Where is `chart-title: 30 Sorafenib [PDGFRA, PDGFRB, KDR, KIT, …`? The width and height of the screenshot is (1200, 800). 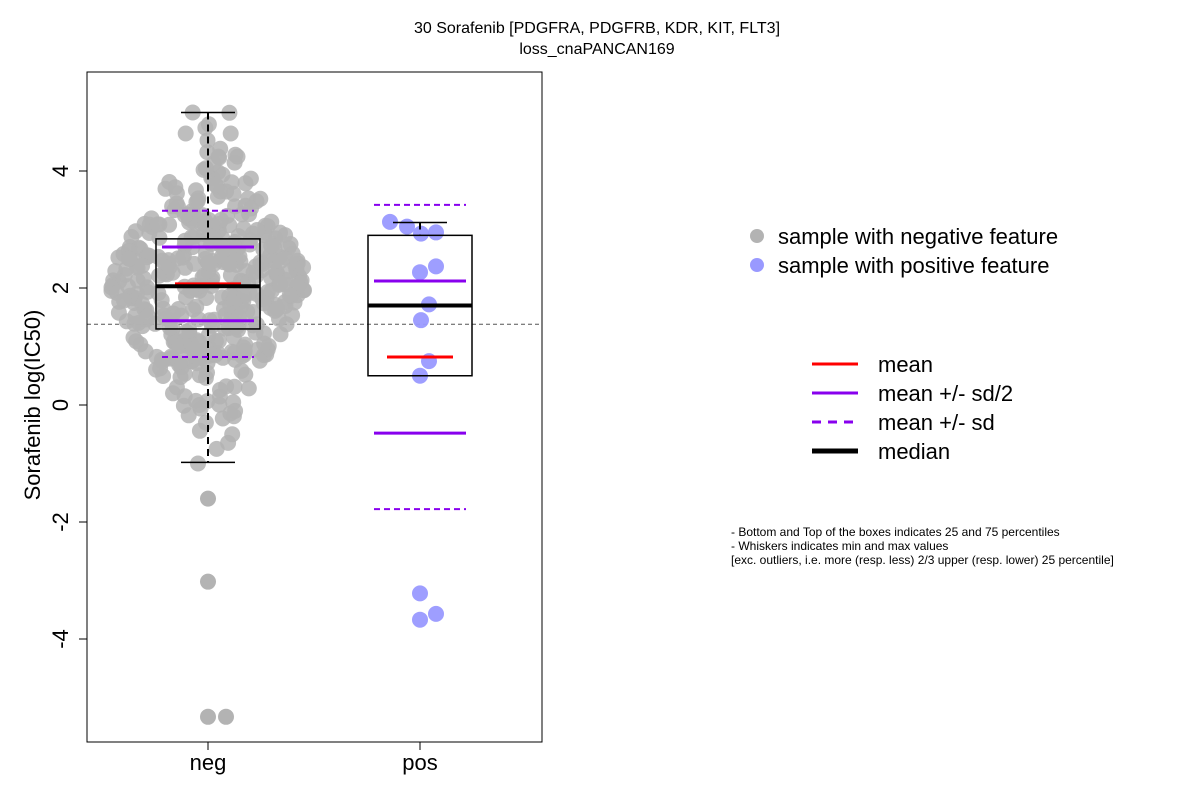 chart-title: 30 Sorafenib [PDGFRA, PDGFRB, KDR, KIT, … is located at coordinates (597, 28).